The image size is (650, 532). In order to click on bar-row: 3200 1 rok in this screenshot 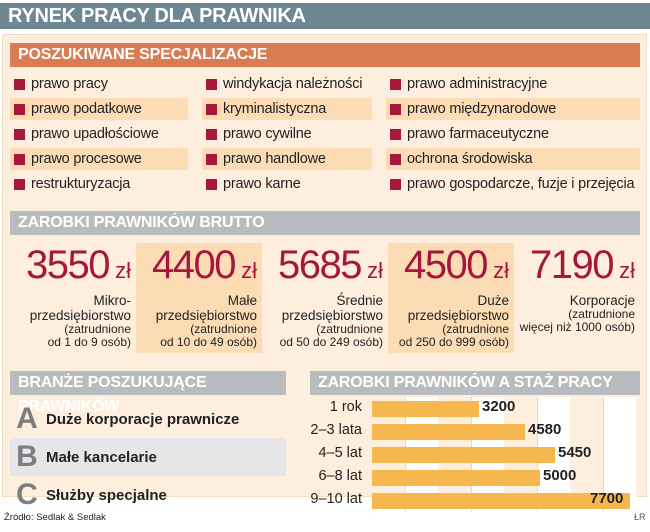, I will do `click(482, 409)`.